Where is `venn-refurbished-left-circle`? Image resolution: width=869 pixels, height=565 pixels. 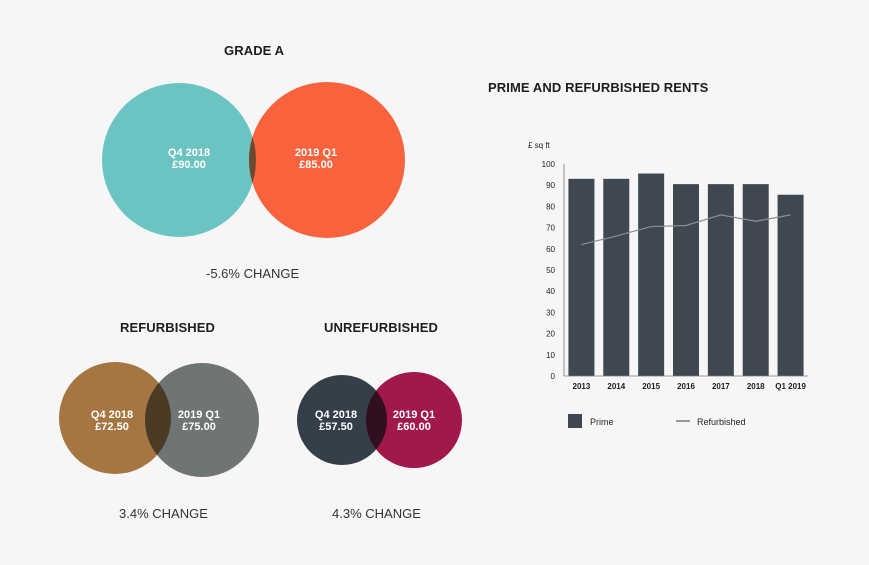 venn-refurbished-left-circle is located at coordinates (115, 418).